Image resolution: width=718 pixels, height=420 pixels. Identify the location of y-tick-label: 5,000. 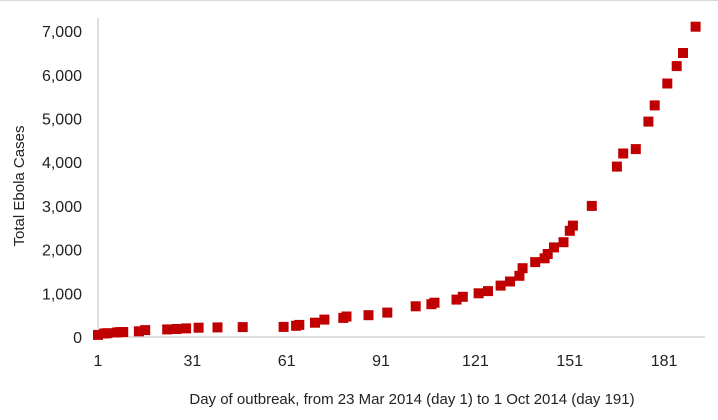
(62, 120).